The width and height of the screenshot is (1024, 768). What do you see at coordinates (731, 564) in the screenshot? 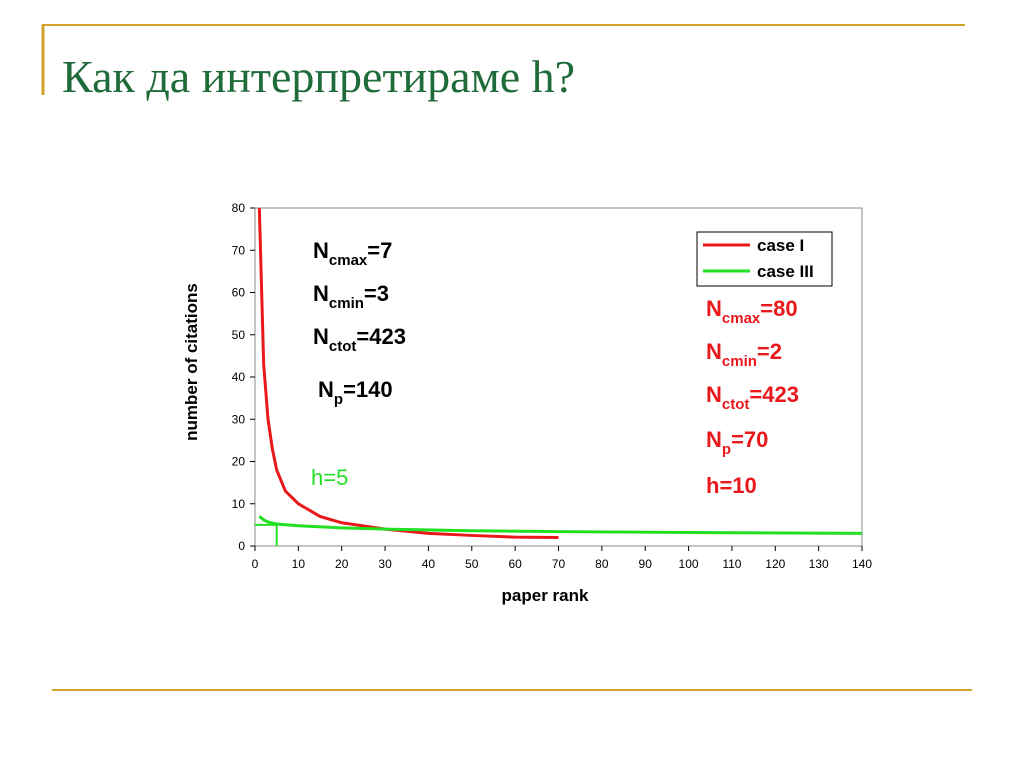
I see `x-tick-label: 110` at bounding box center [731, 564].